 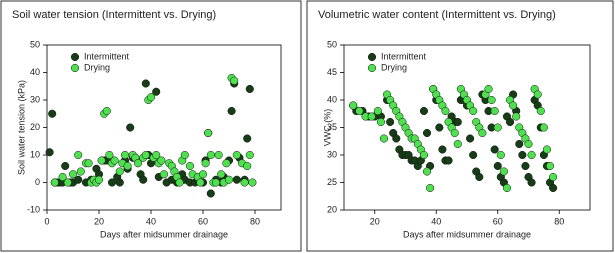 I want to click on x-tick-label: 60, so click(x=498, y=221).